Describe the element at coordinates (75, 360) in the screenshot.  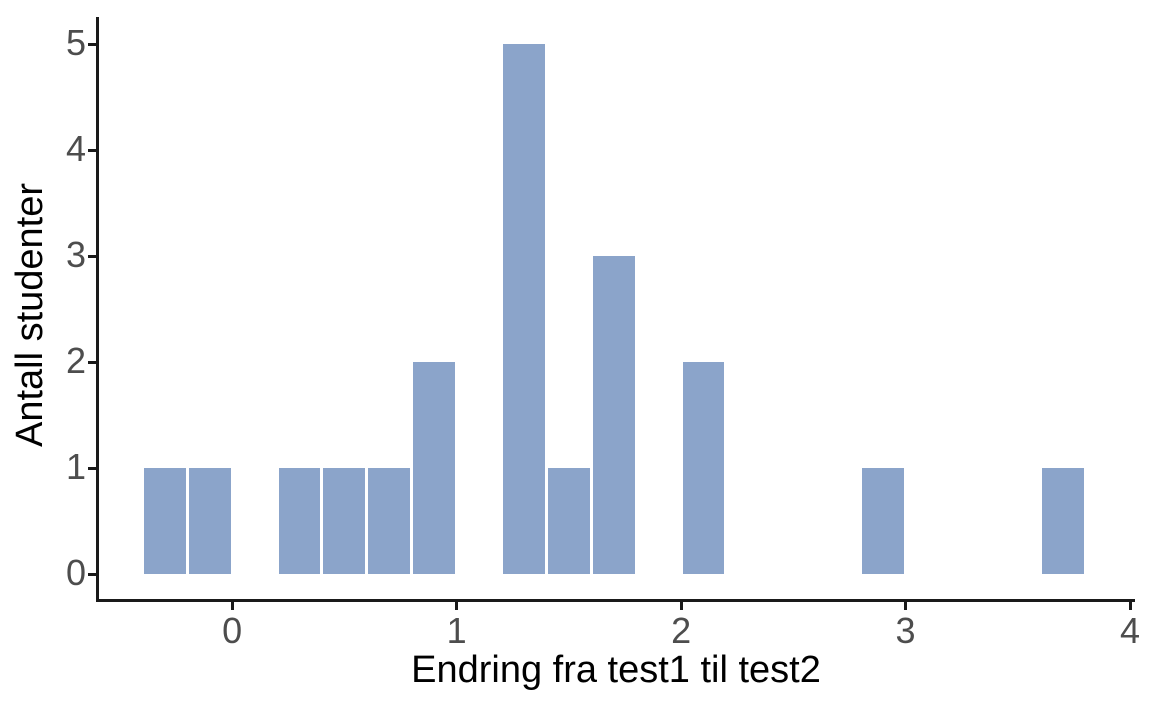
I see `y-tick-label: 2` at that location.